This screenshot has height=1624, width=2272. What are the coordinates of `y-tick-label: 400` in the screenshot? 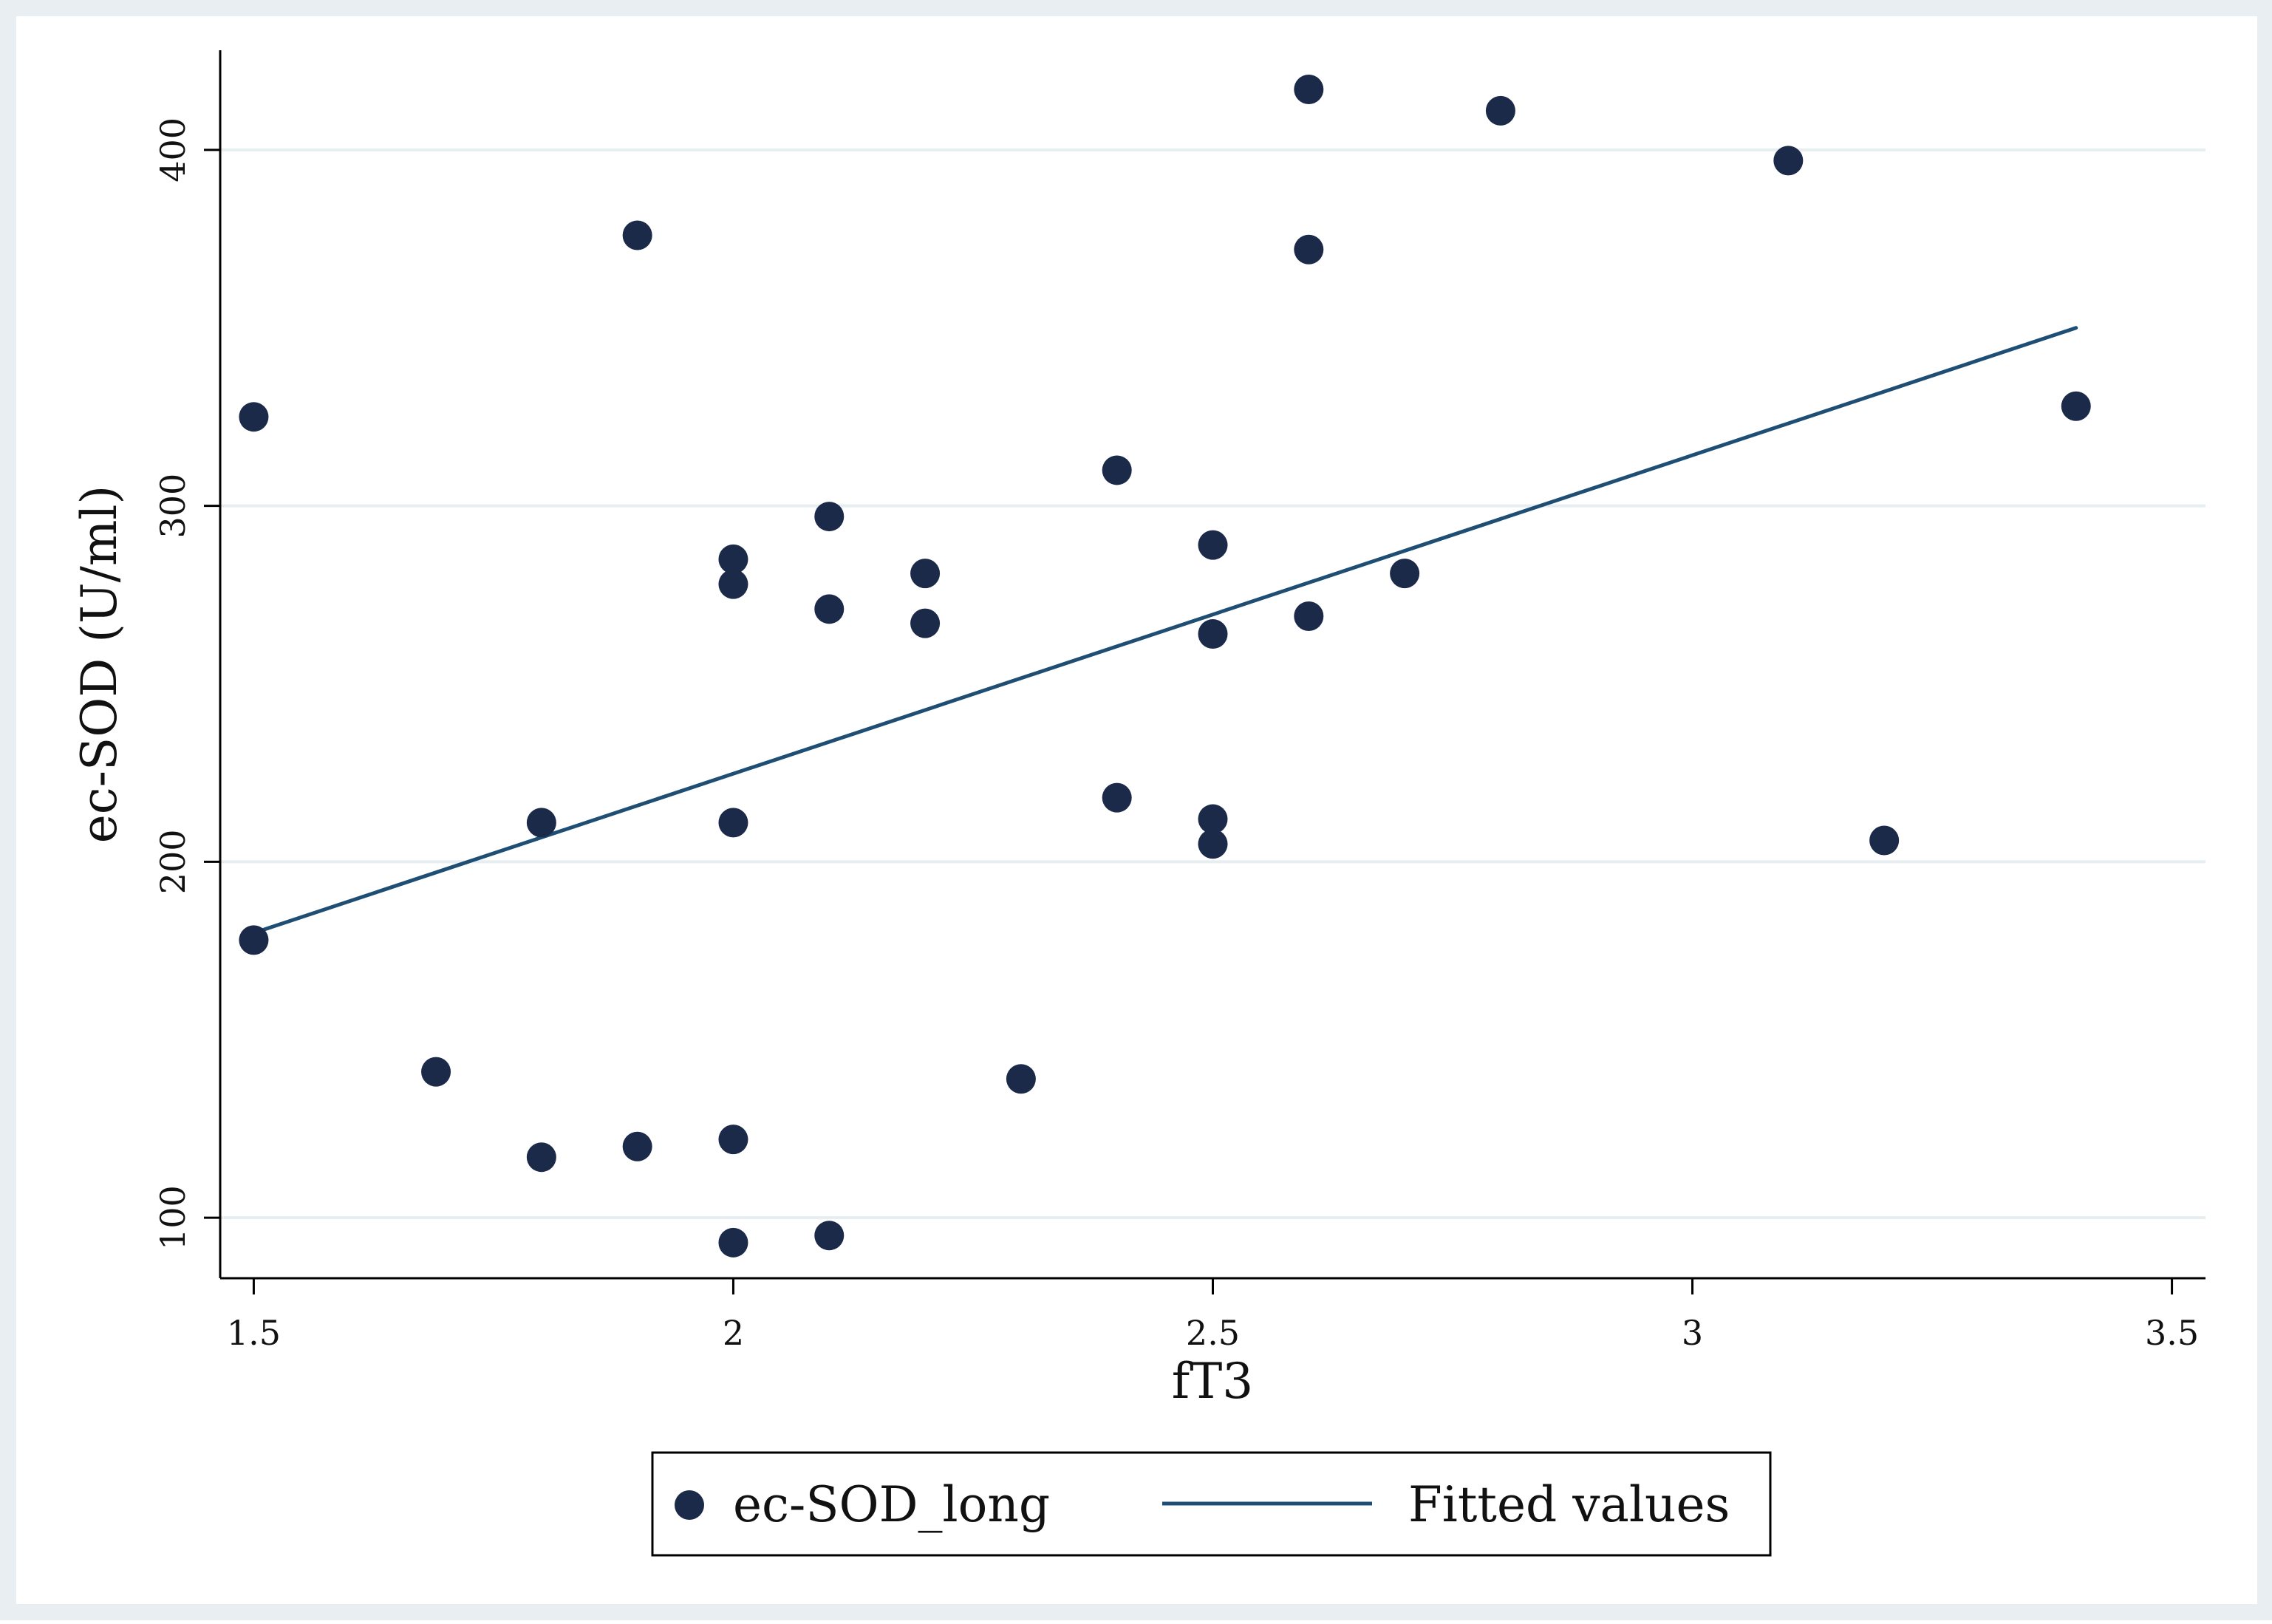 It's located at (173, 149).